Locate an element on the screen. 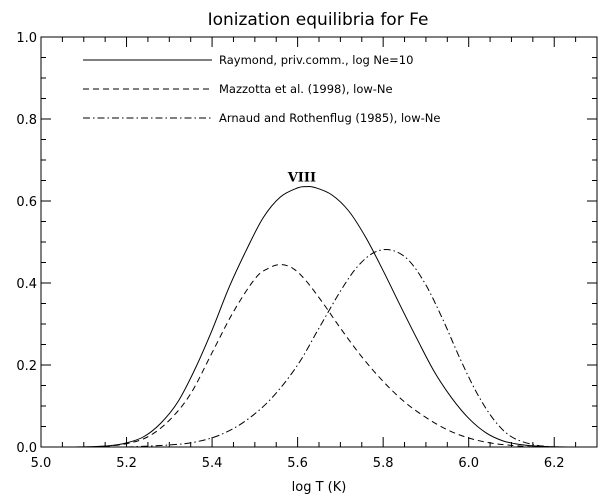 The width and height of the screenshot is (611, 504). x-tick-label: 5.4 is located at coordinates (212, 463).